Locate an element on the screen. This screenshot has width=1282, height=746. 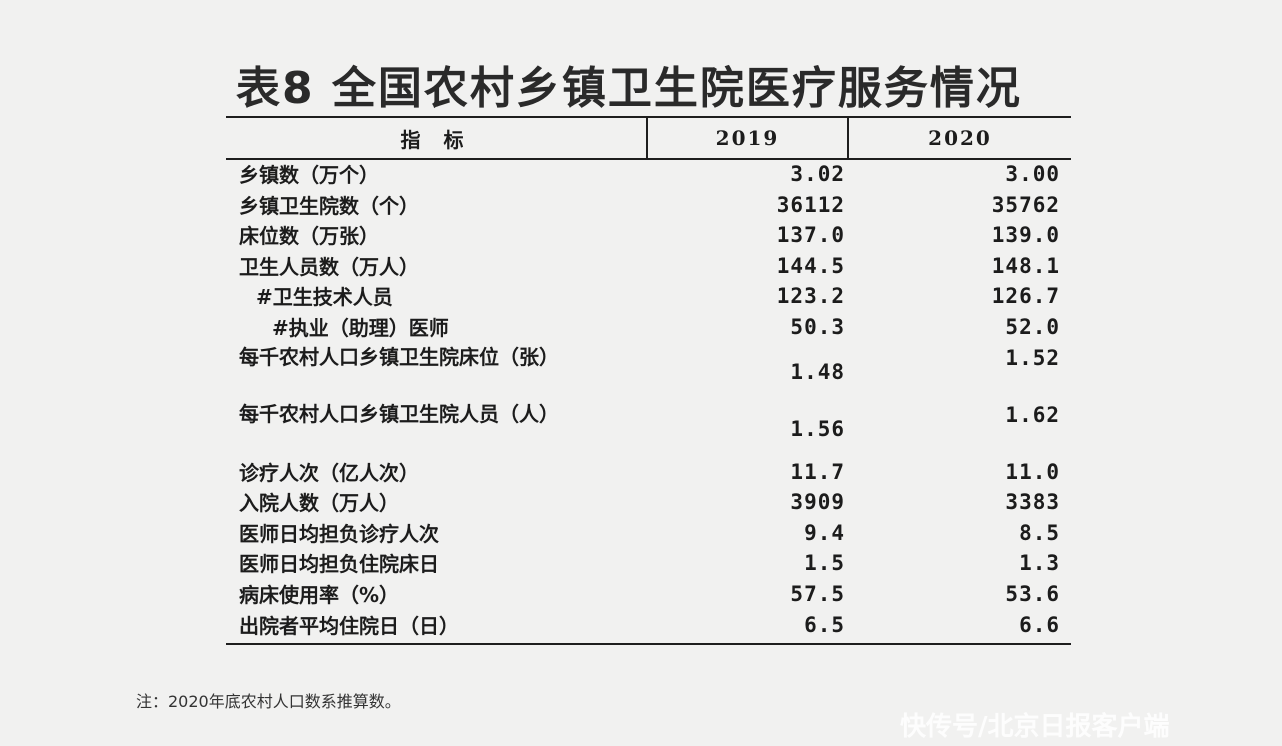
row-label: 医师日均担负诊疗人次 is located at coordinates (339, 533).